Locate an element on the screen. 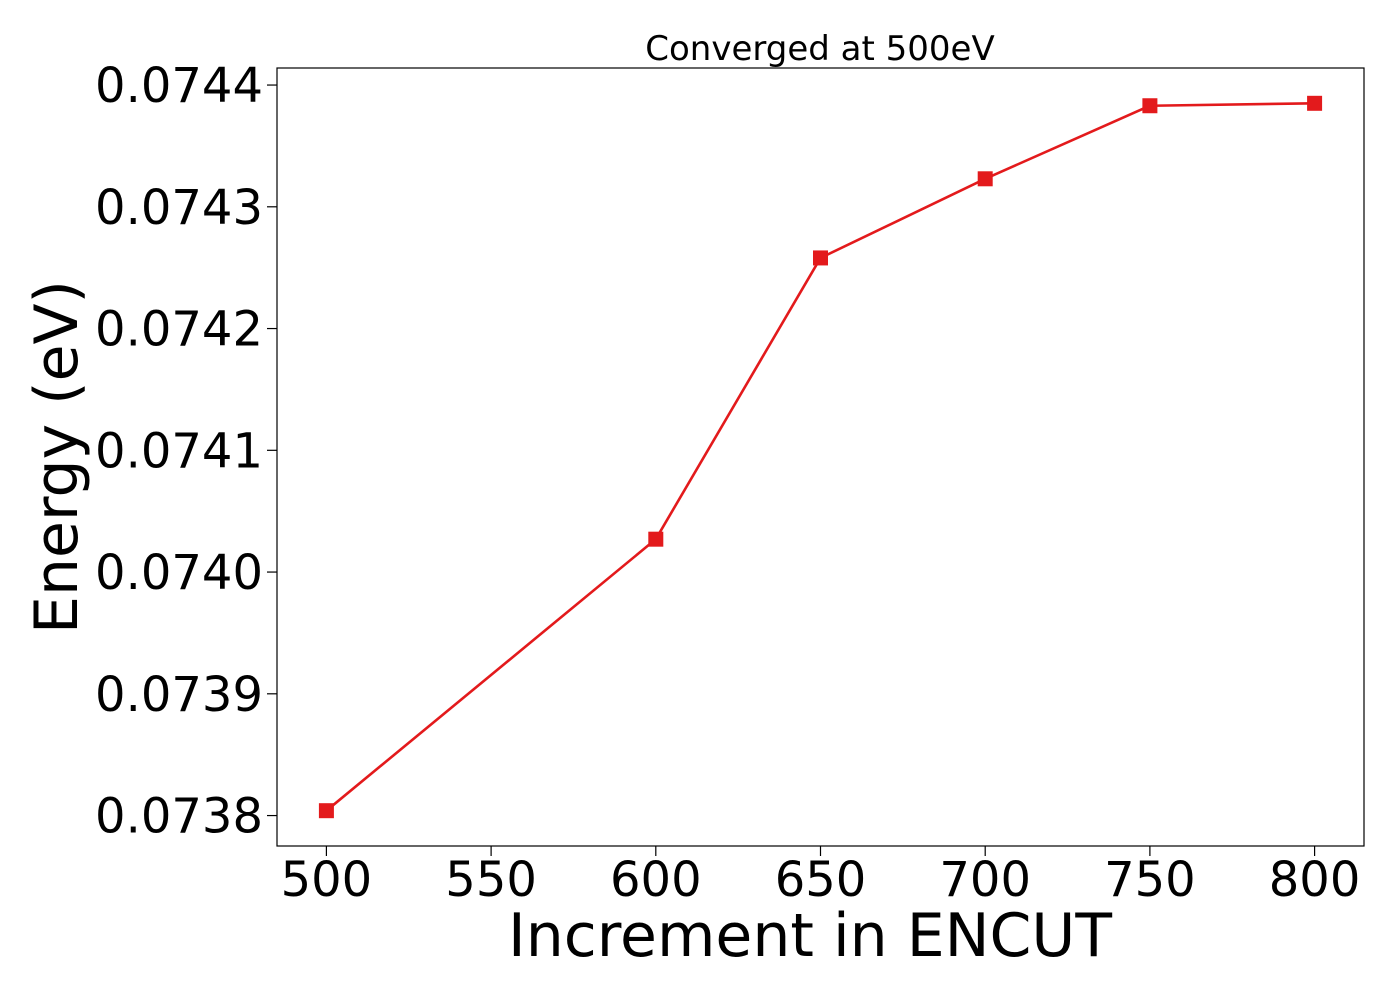 The width and height of the screenshot is (1400, 1000). y-tick-label: 0.0741 is located at coordinates (179, 451).